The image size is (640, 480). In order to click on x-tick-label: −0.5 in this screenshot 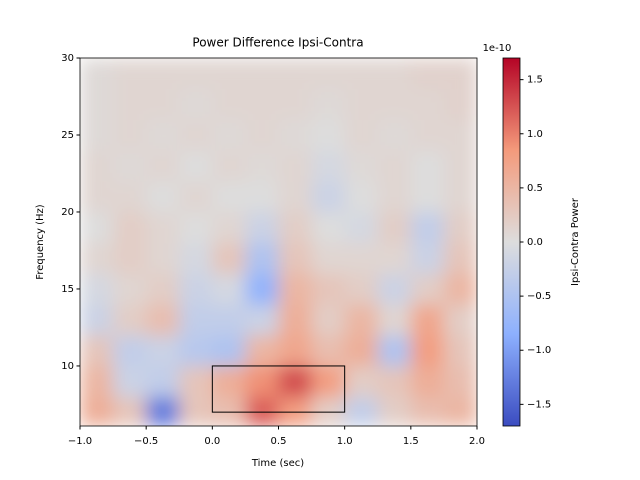, I will do `click(146, 441)`.